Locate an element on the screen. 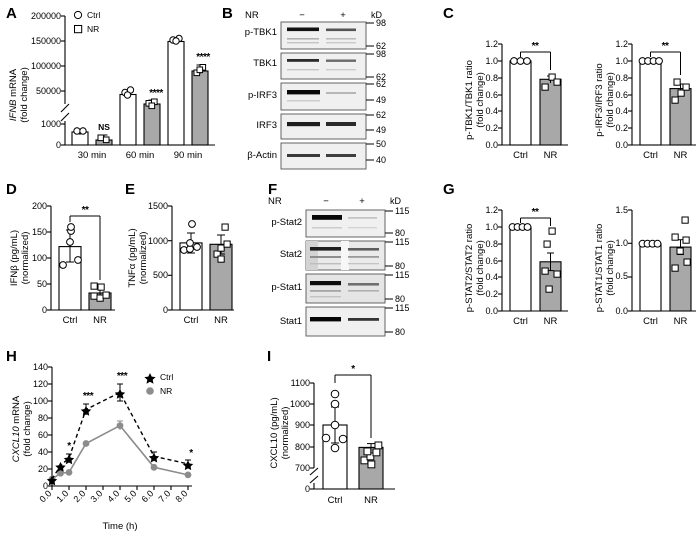 Image resolution: width=700 pixels, height=537 pixels. panel-c2-xtick-nr: NR is located at coordinates (681, 155).